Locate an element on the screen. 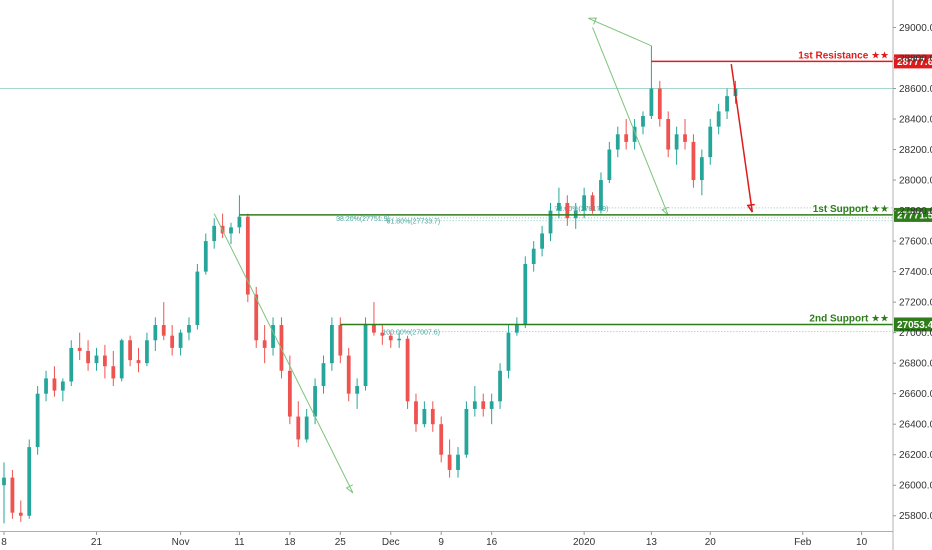 The width and height of the screenshot is (932, 550). level-name: 2nd Support ★★ is located at coordinates (849, 318).